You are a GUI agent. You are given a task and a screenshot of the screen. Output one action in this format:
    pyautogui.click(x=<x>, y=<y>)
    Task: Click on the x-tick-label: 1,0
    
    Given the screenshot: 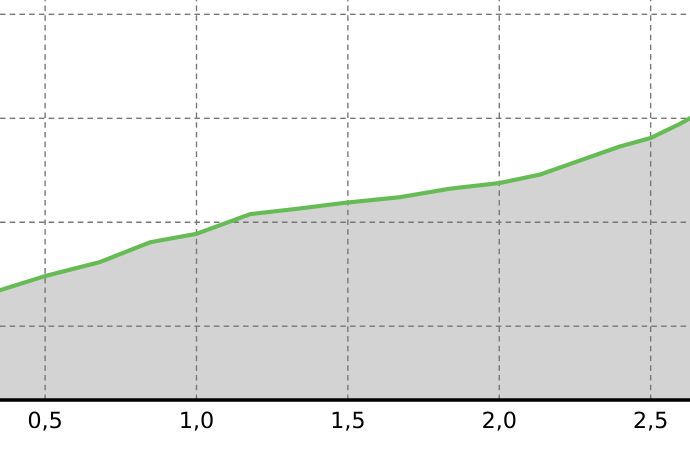 What is the action you would take?
    pyautogui.click(x=197, y=421)
    